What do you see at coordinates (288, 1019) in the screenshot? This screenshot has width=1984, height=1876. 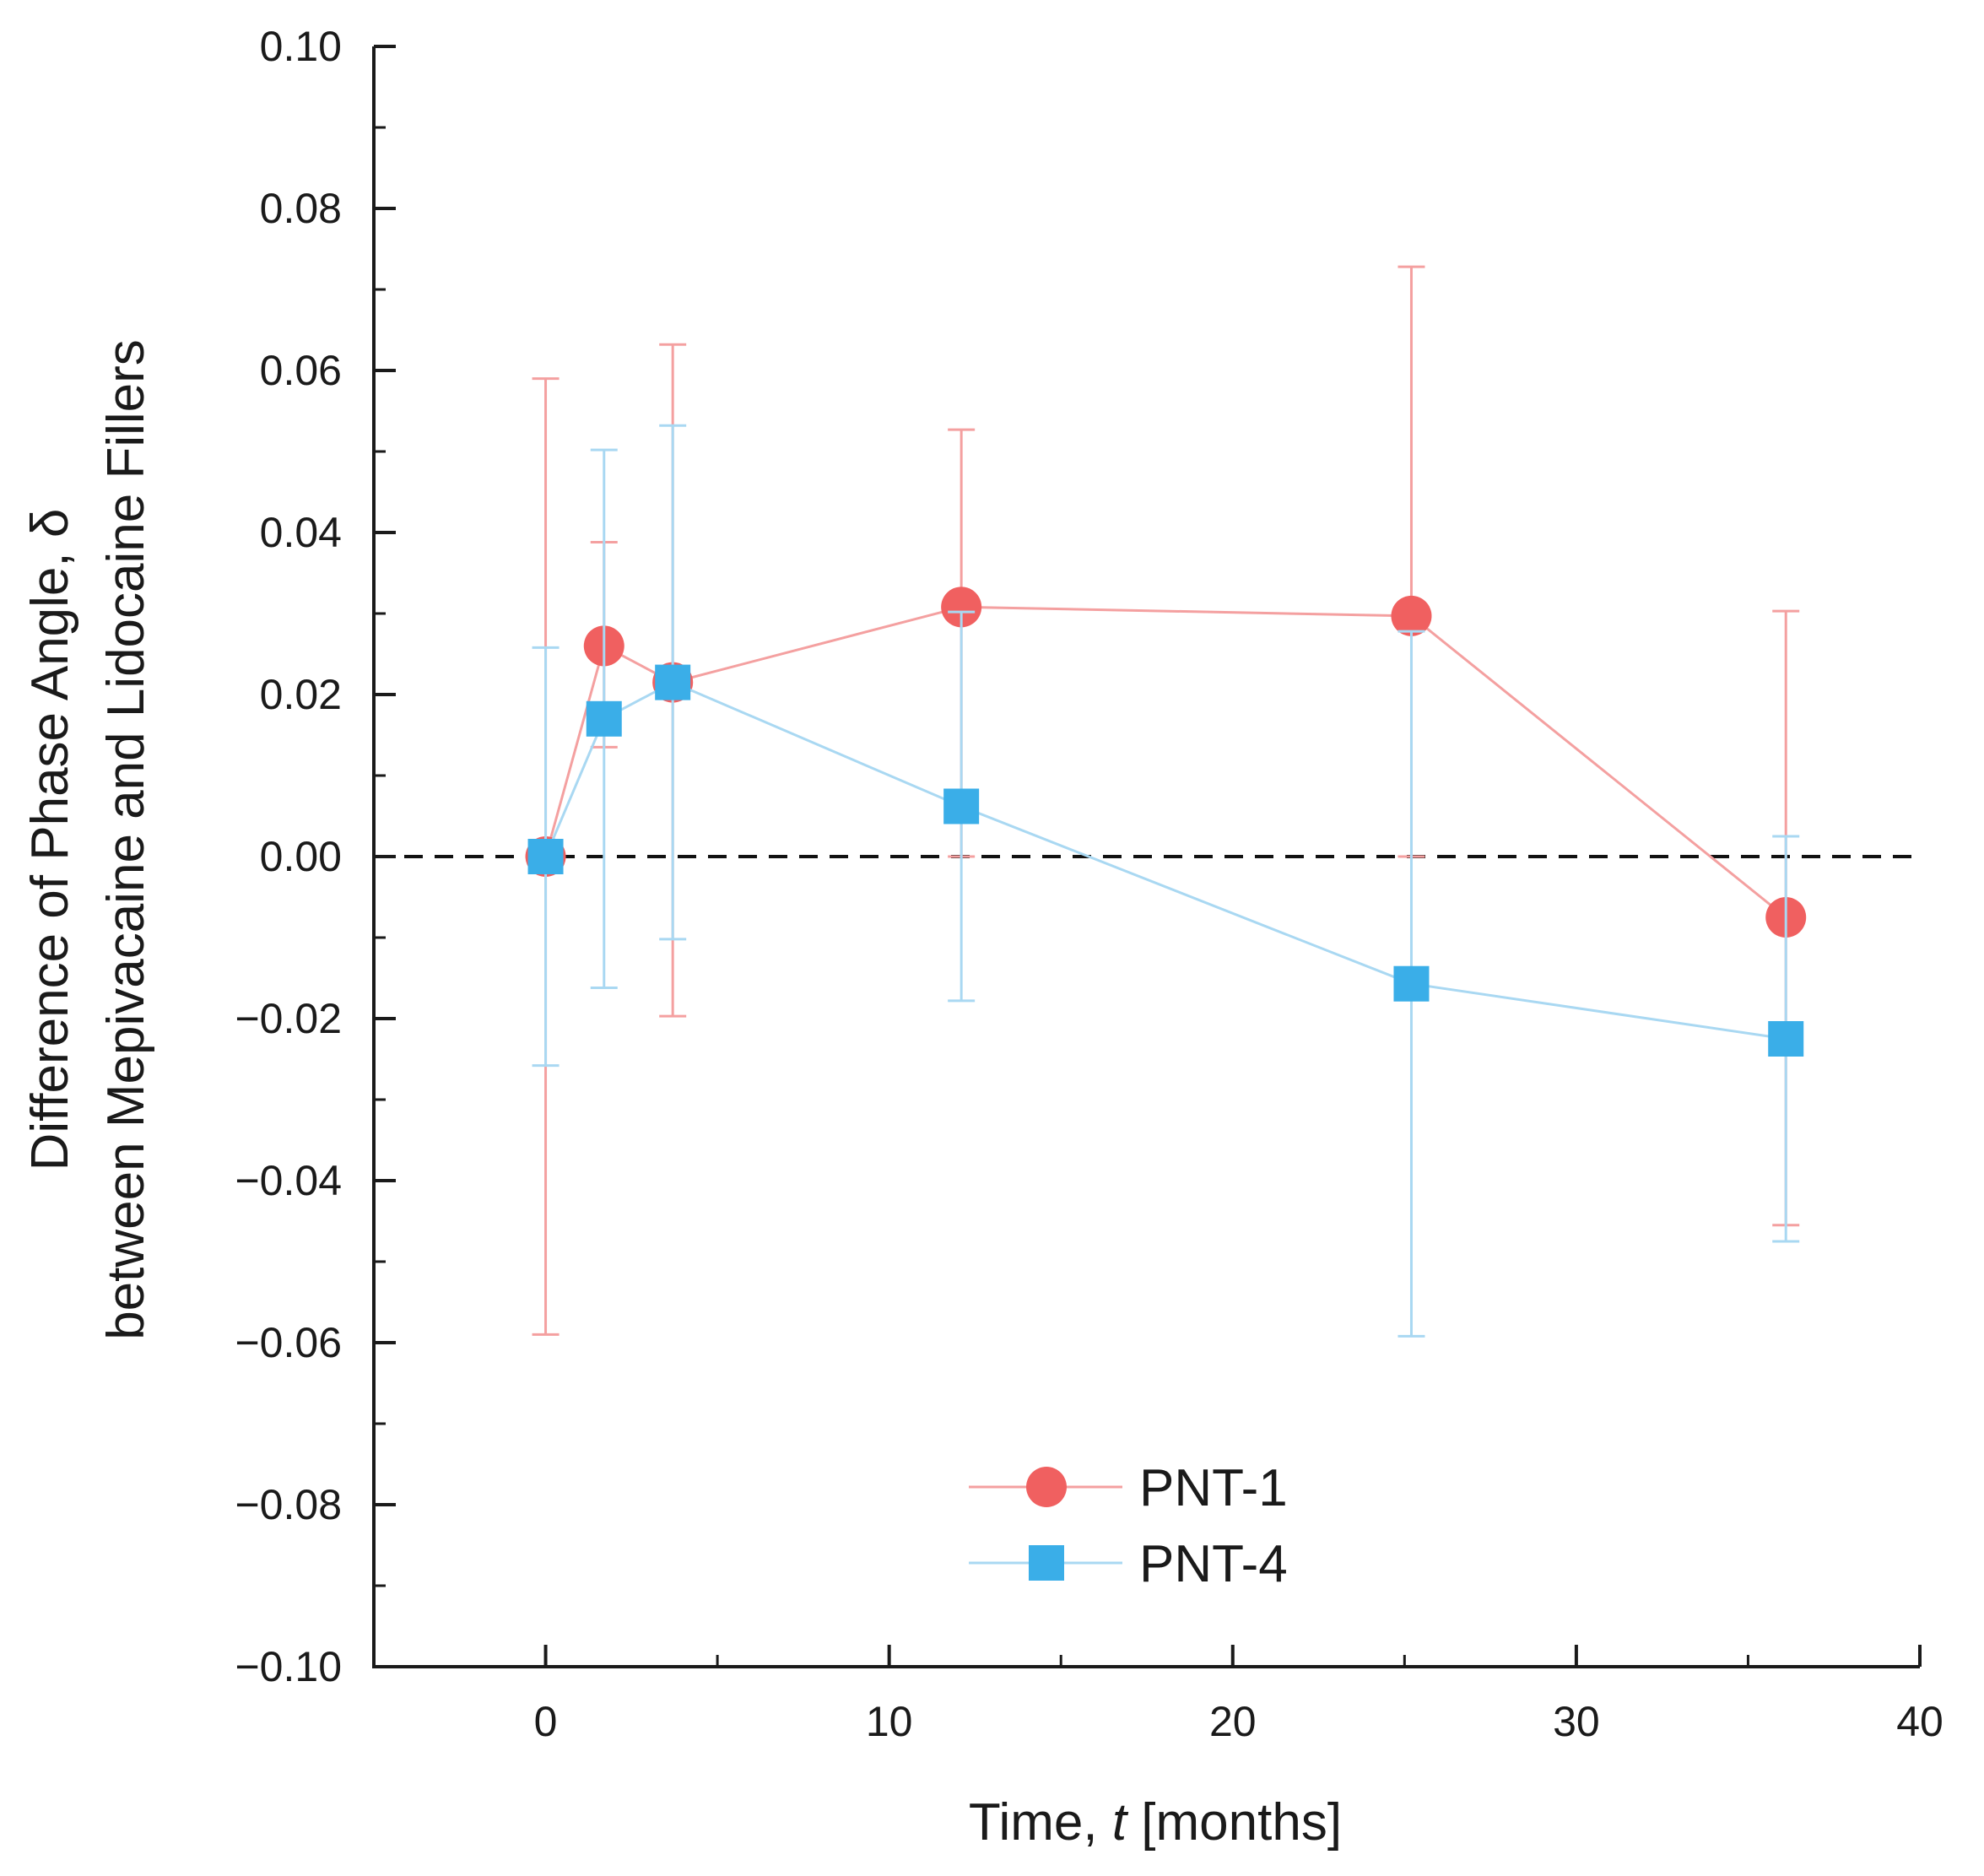 I see `y-tick-label: −0.02` at bounding box center [288, 1019].